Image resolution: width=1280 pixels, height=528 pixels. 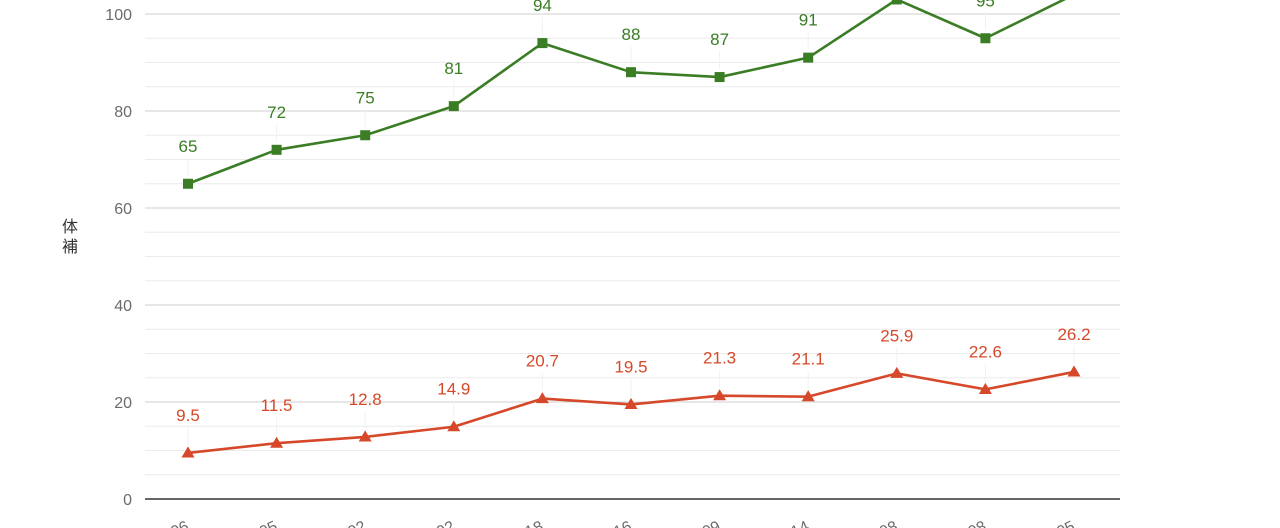 I want to click on data-label: 9.5, so click(x=188, y=415).